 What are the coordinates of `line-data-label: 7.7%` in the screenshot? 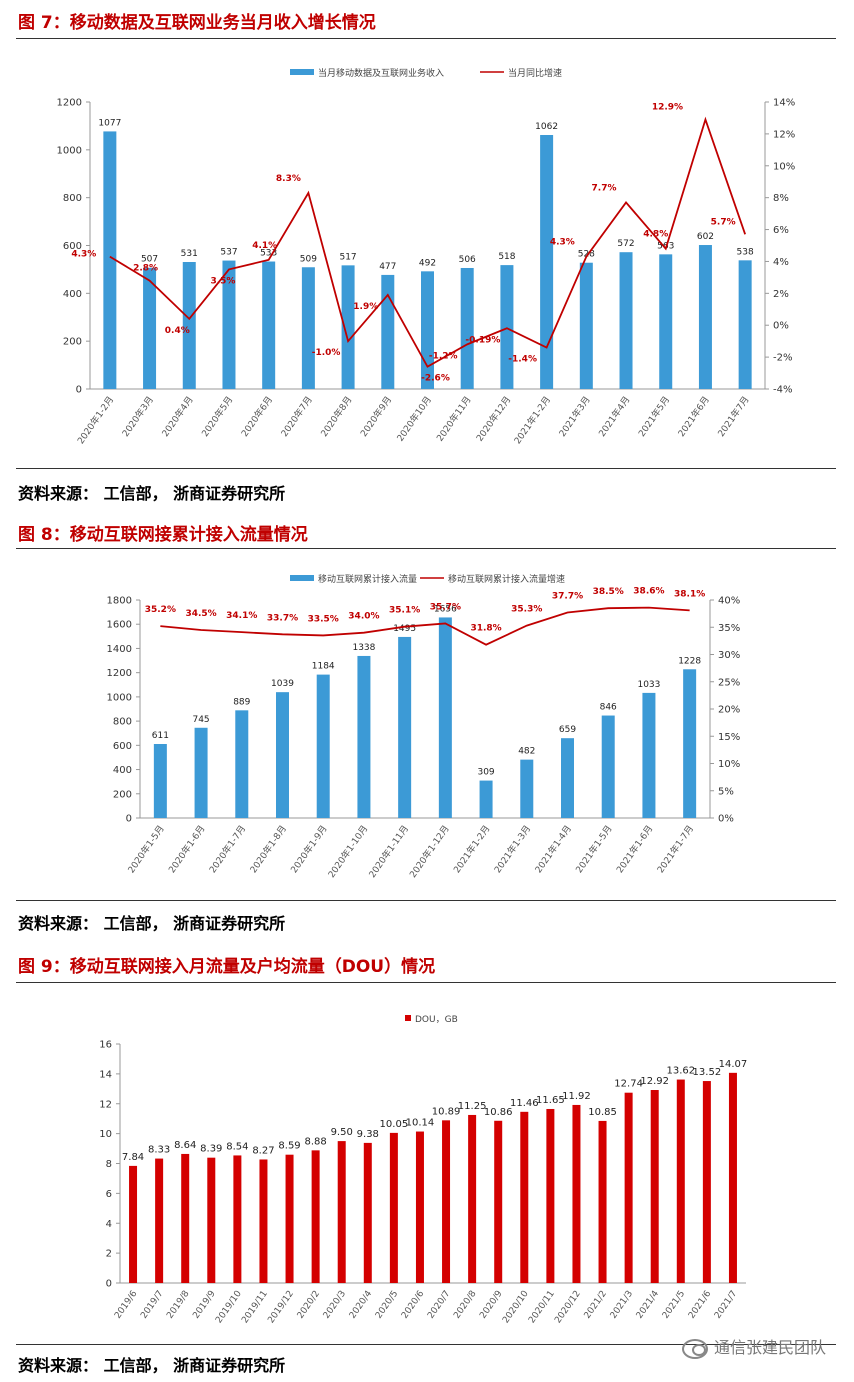 It's located at (604, 188).